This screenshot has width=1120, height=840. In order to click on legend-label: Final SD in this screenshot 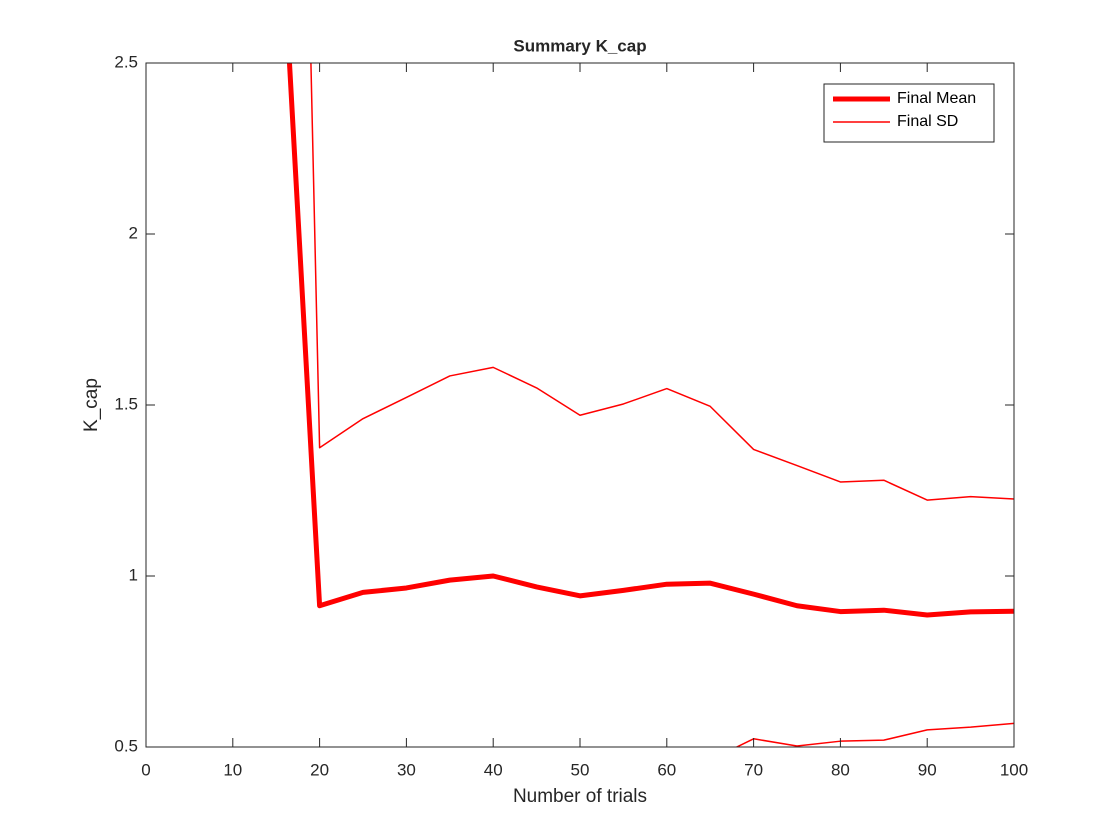, I will do `click(927, 121)`.